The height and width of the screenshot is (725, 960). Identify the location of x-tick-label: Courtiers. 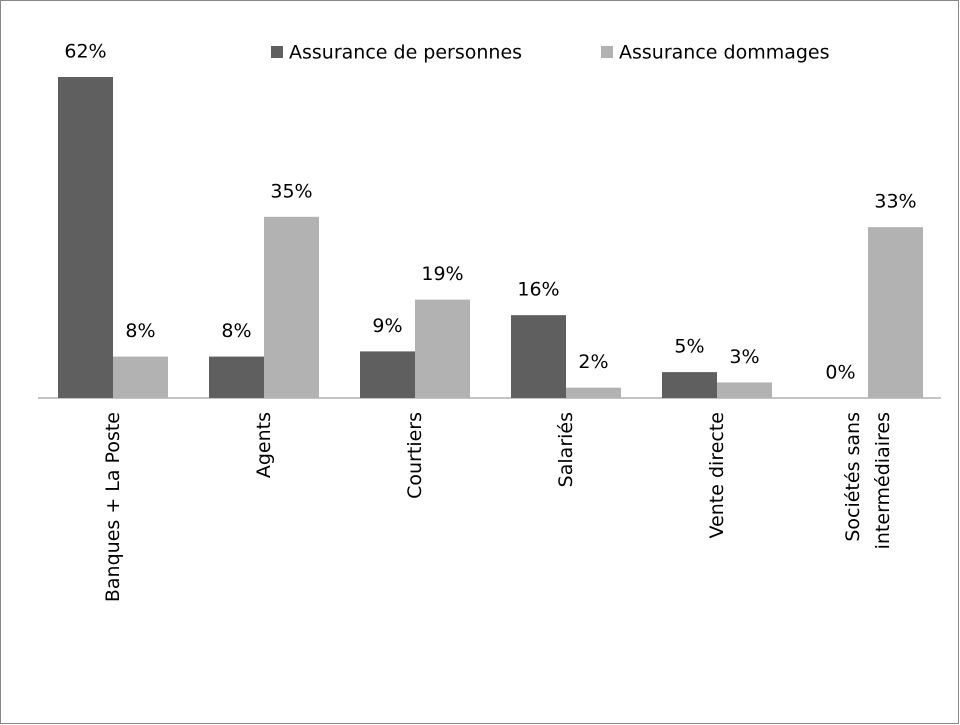
(415, 455).